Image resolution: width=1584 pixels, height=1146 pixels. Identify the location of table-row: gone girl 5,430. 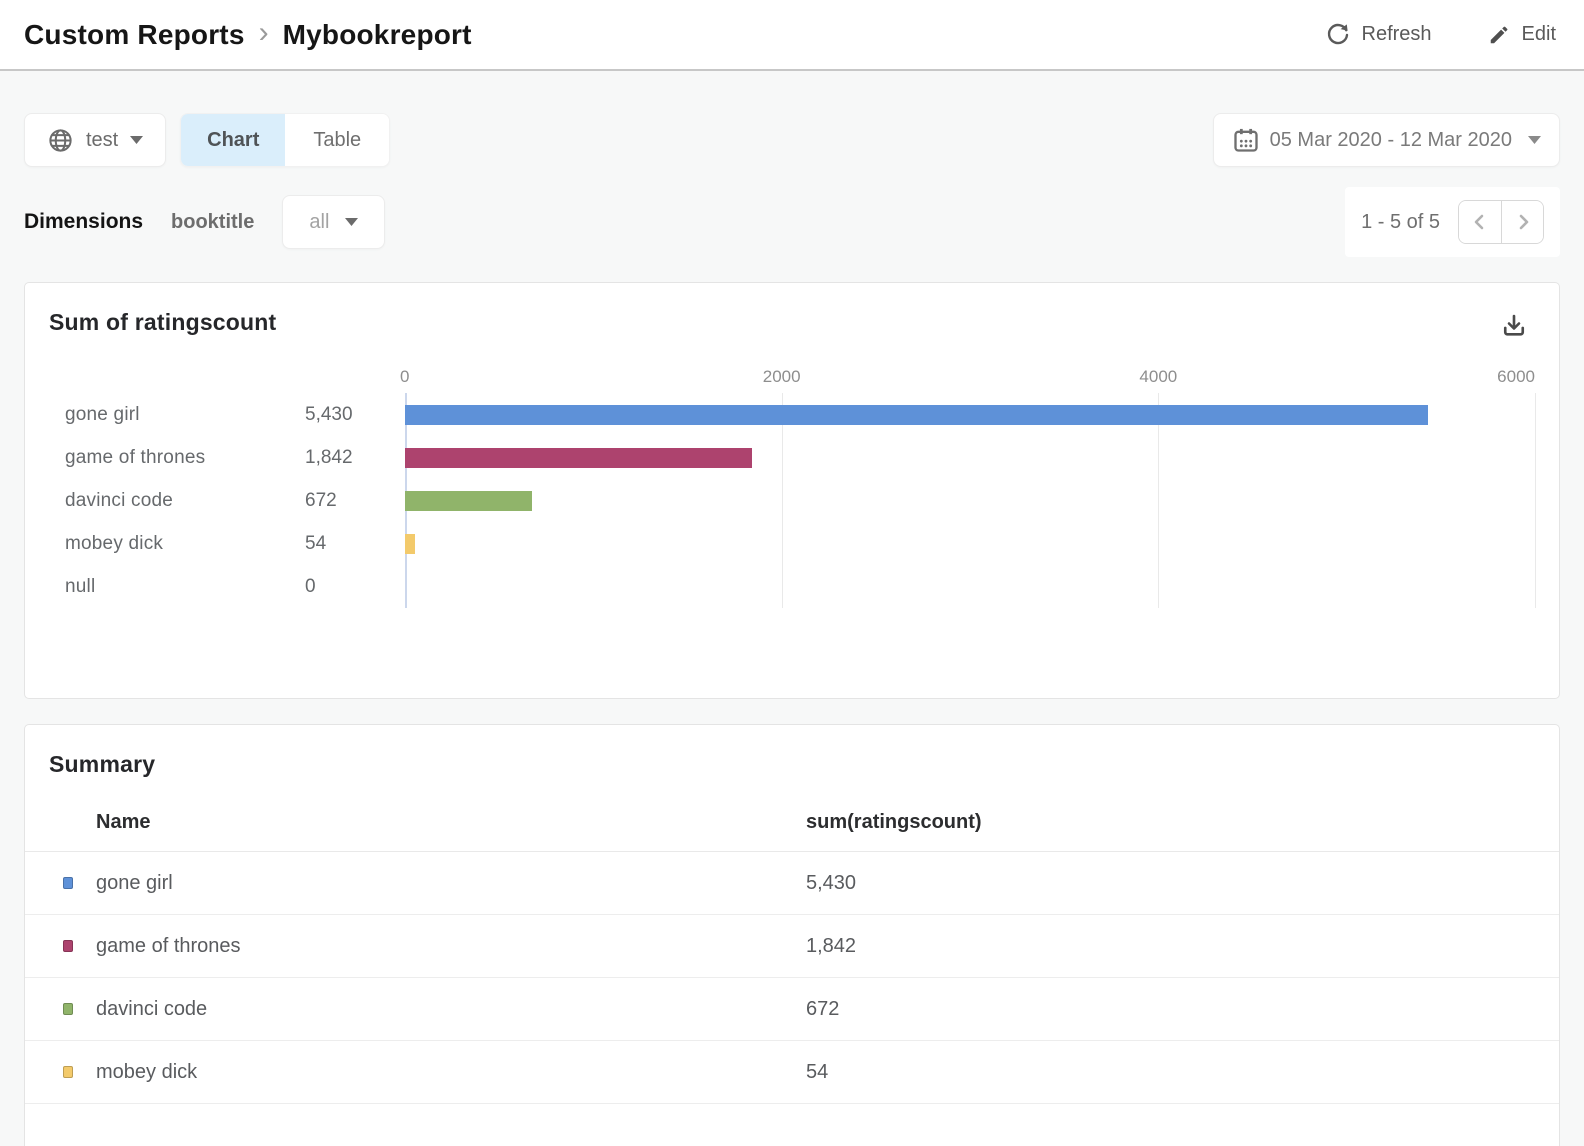
(792, 883).